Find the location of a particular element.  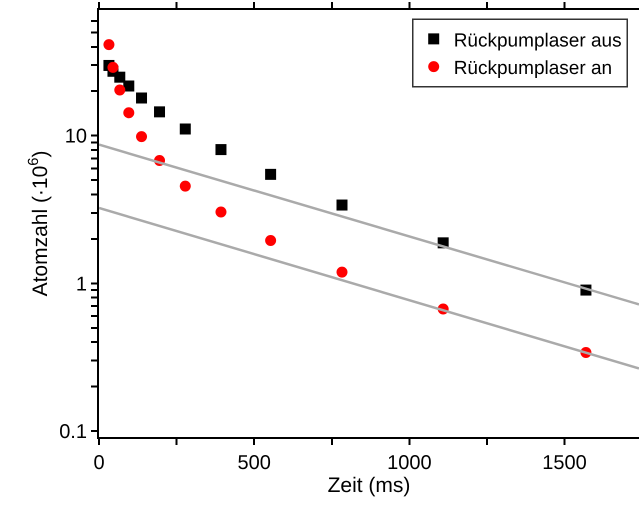

legend-label: Rückpumplaser an is located at coordinates (533, 68).